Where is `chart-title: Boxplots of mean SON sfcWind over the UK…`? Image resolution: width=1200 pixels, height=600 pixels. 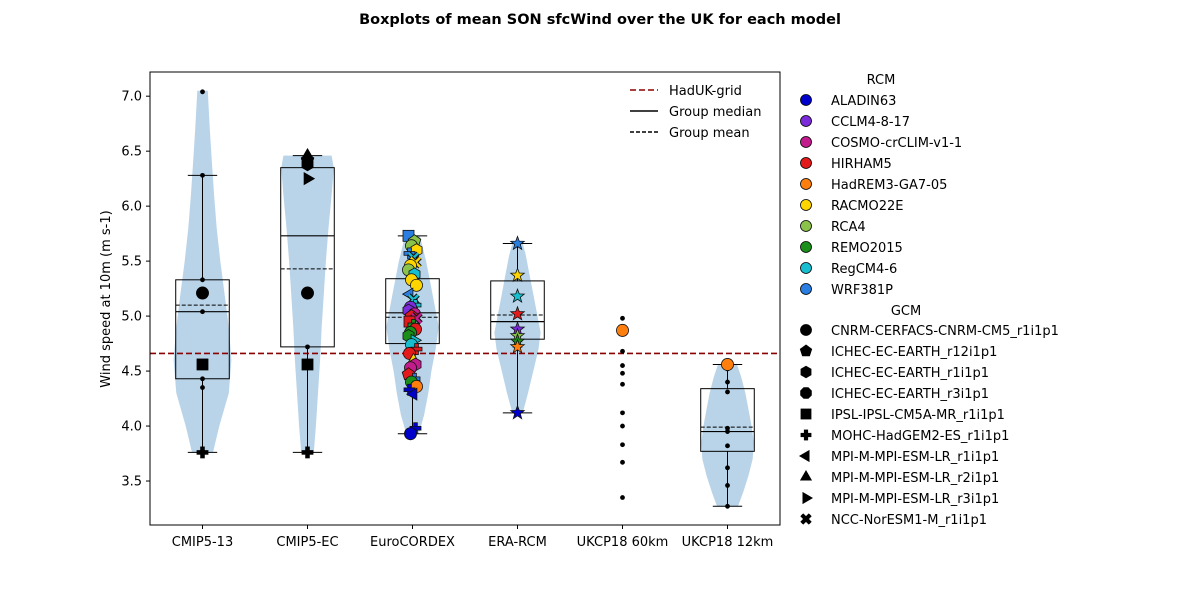
chart-title: Boxplots of mean SON sfcWind over the UK… is located at coordinates (600, 20).